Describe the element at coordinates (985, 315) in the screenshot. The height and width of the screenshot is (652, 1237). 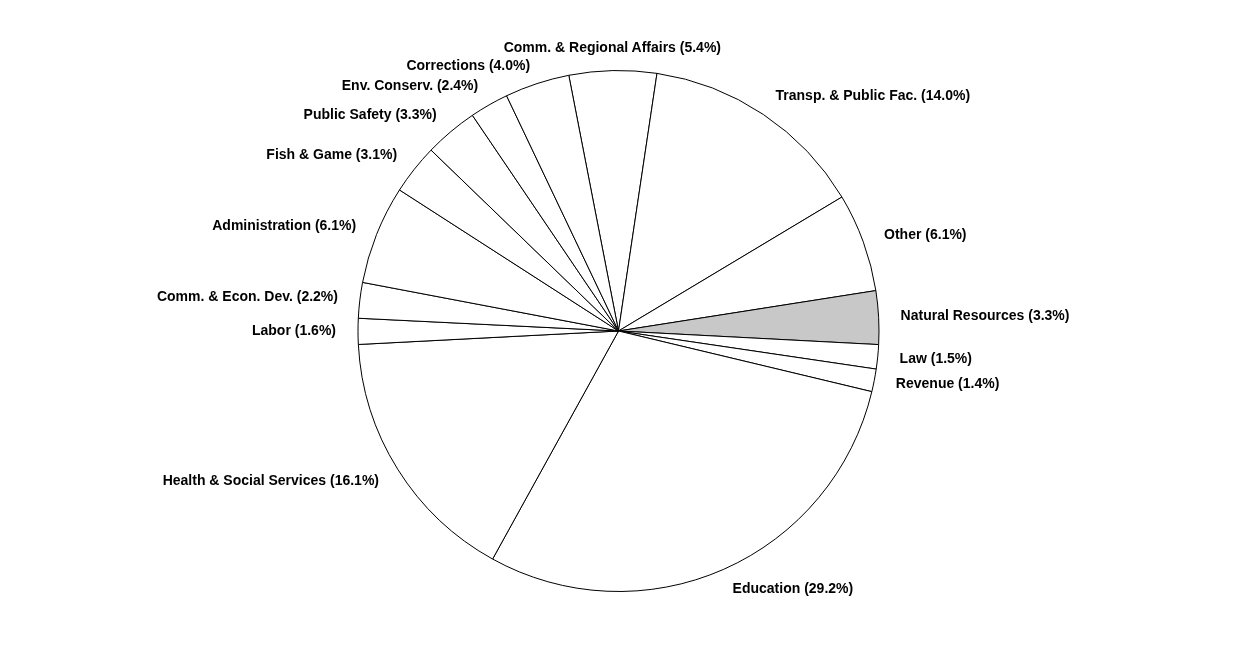
I see `slice-label: Natural Resources (3.3%)` at that location.